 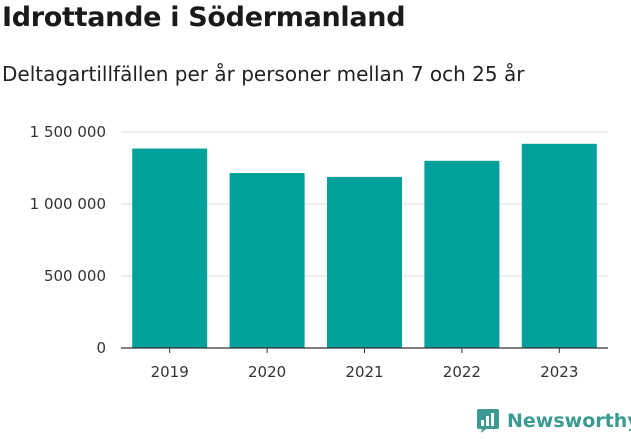 What do you see at coordinates (559, 245) in the screenshot?
I see `bar-2023` at bounding box center [559, 245].